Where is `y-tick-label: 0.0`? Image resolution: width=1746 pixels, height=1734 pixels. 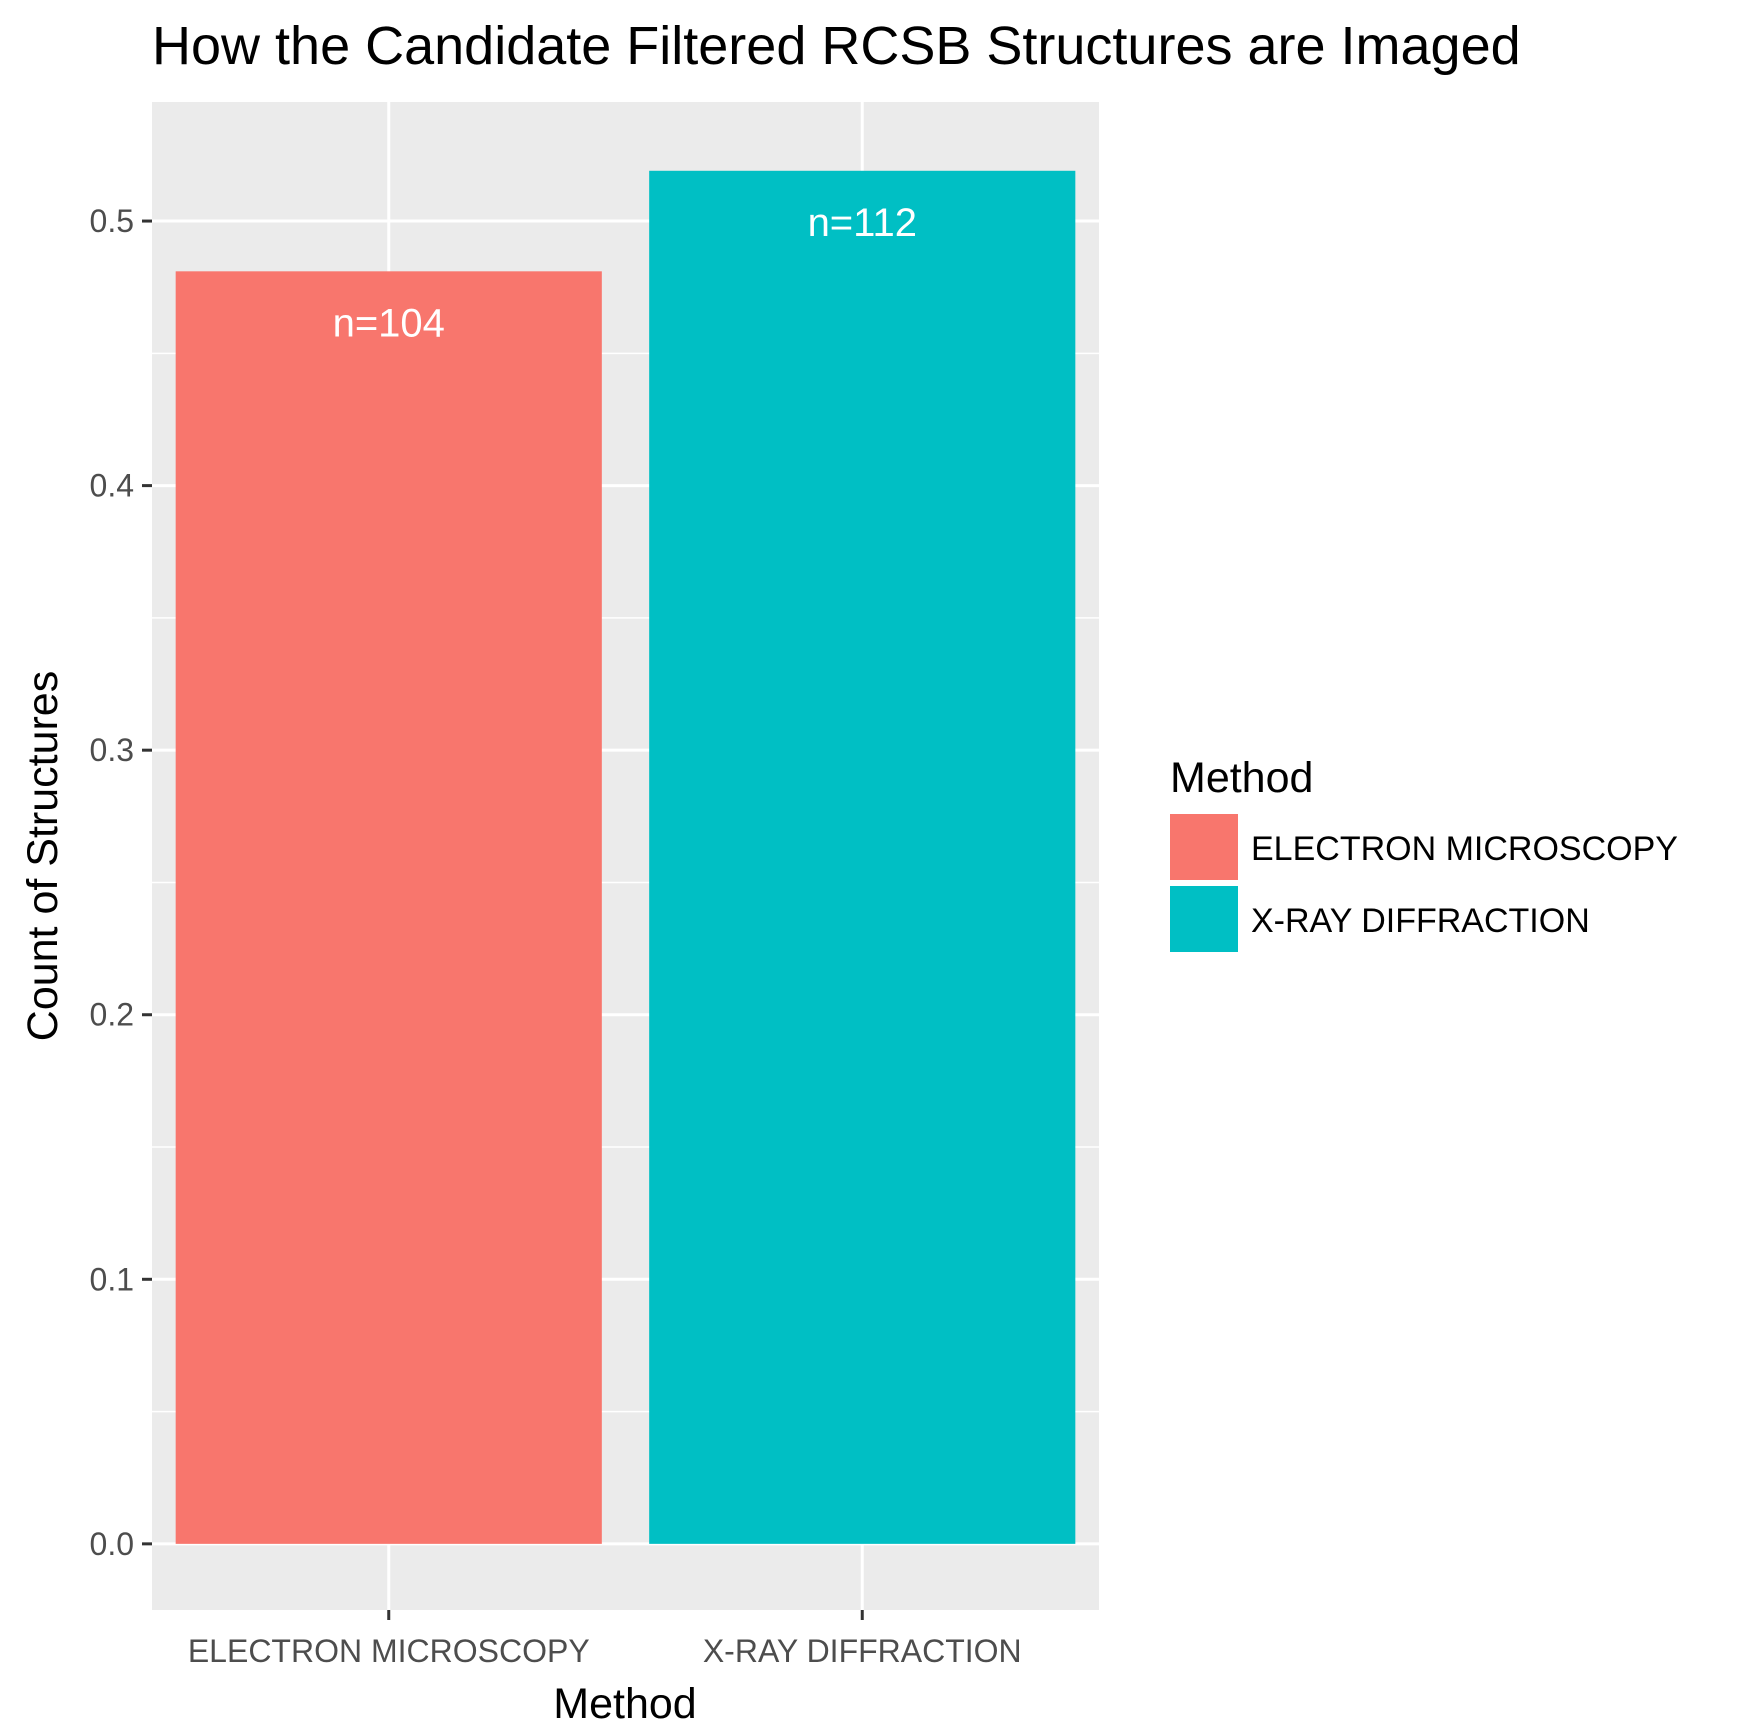 y-tick-label: 0.0 is located at coordinates (112, 1544).